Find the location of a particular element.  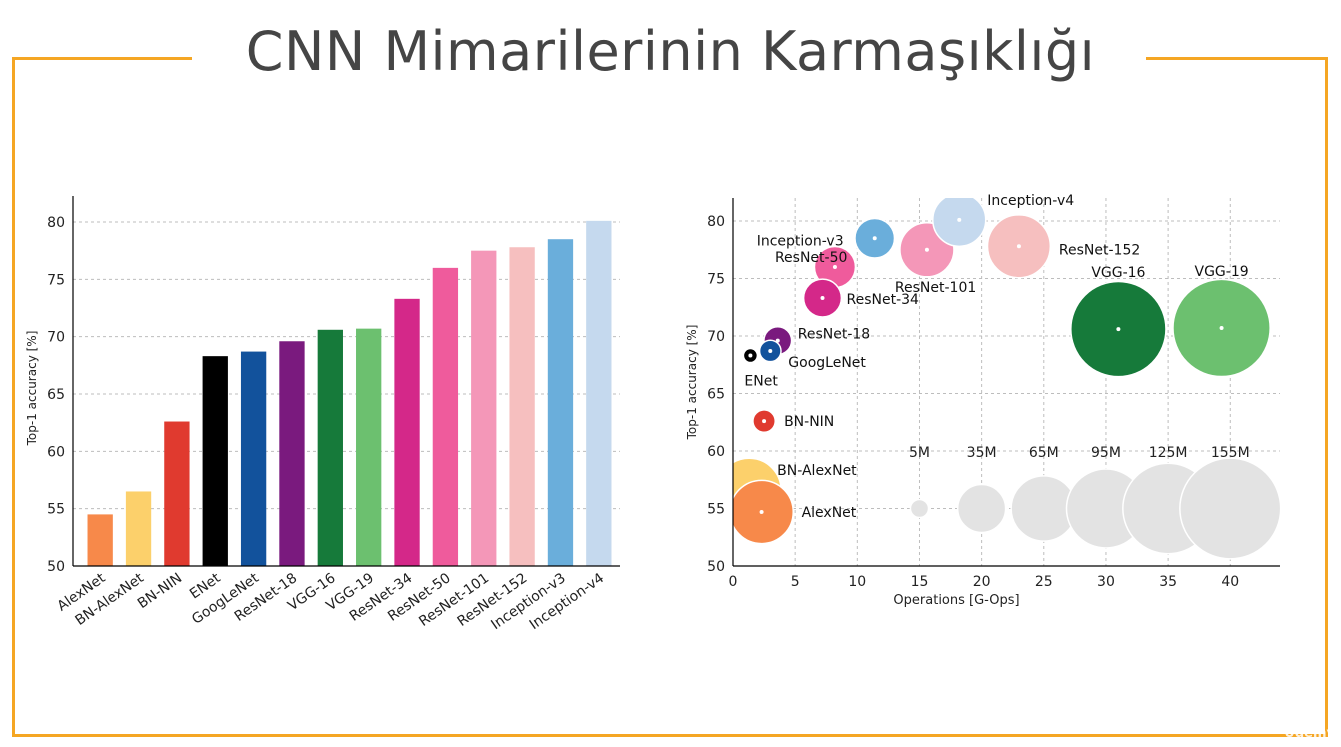

x-axis-title: Operations [G-Ops] is located at coordinates (956, 600).